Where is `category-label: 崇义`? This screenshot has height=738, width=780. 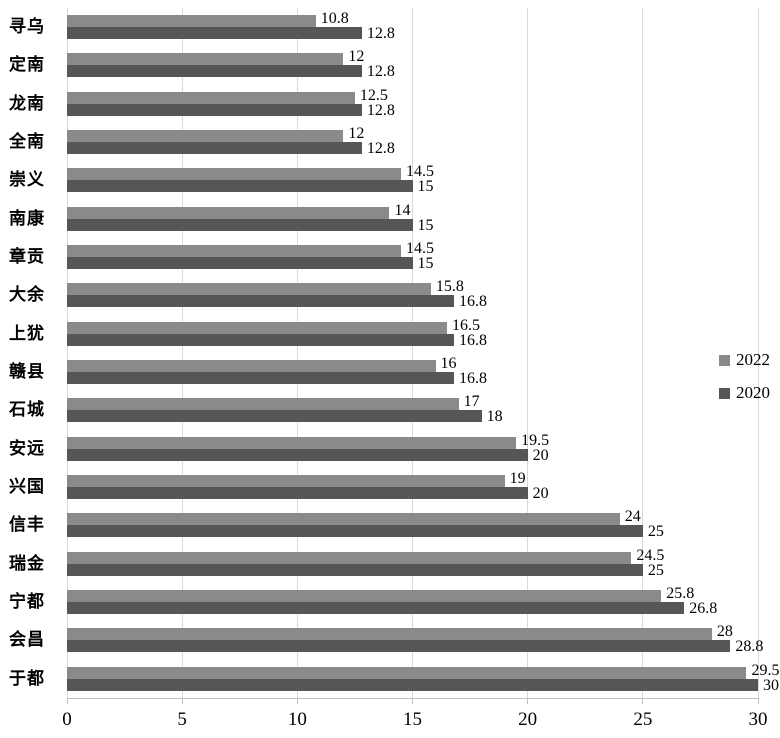
category-label: 崇义 is located at coordinates (27, 180).